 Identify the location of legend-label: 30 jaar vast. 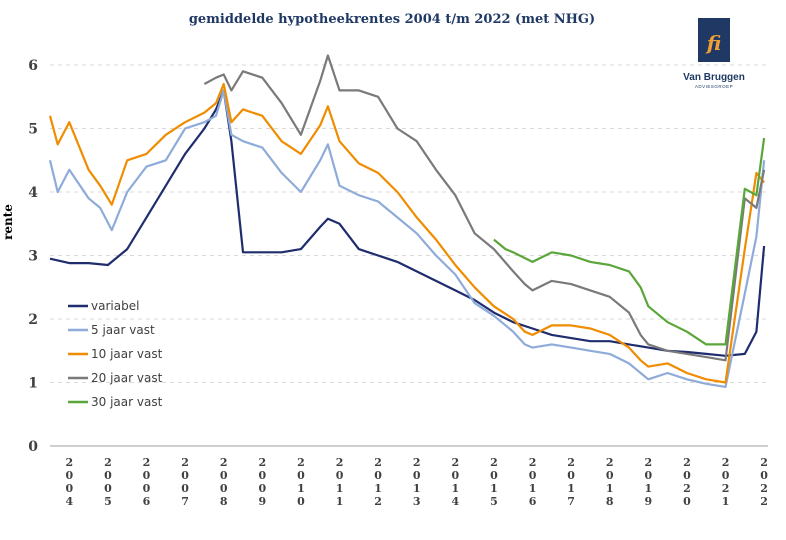
(127, 402).